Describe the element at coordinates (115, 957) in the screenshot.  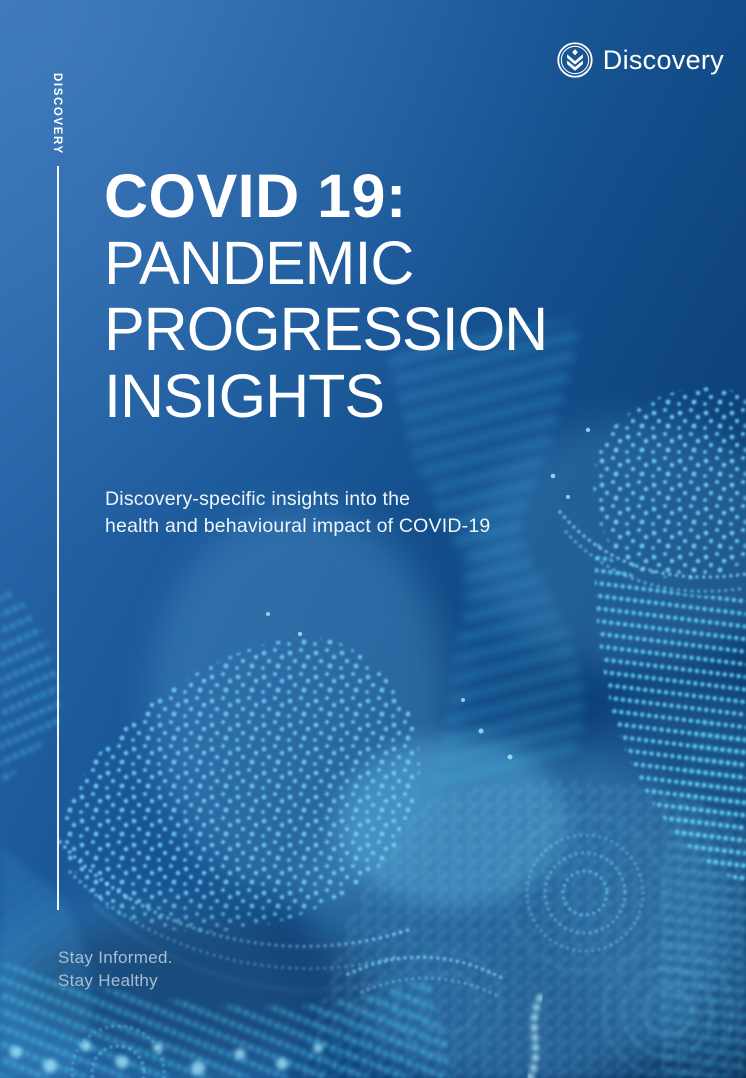
I see `footer-line-1: Stay Informed.` at that location.